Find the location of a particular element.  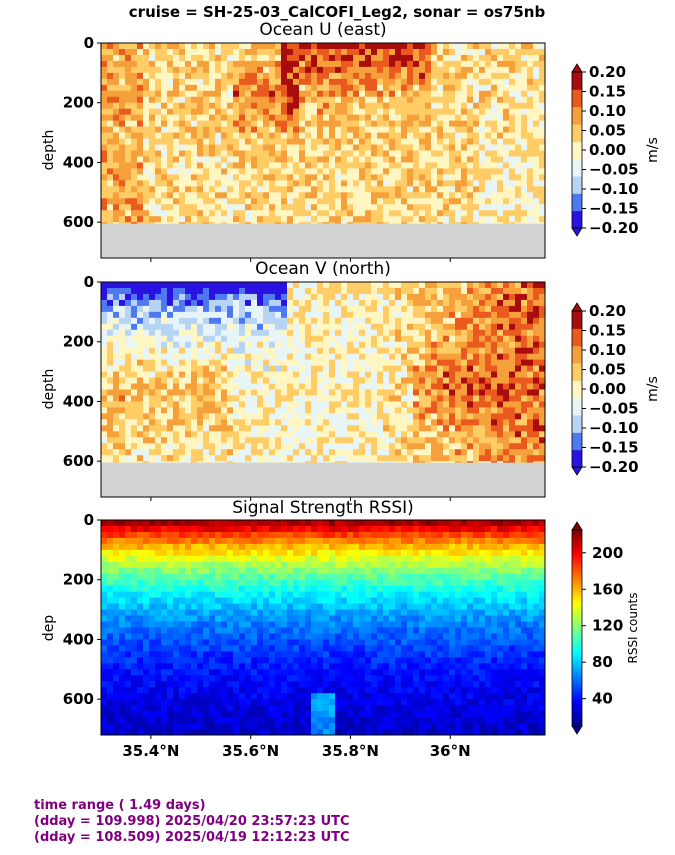

colorbar-tick-label: −0.10 is located at coordinates (614, 189).